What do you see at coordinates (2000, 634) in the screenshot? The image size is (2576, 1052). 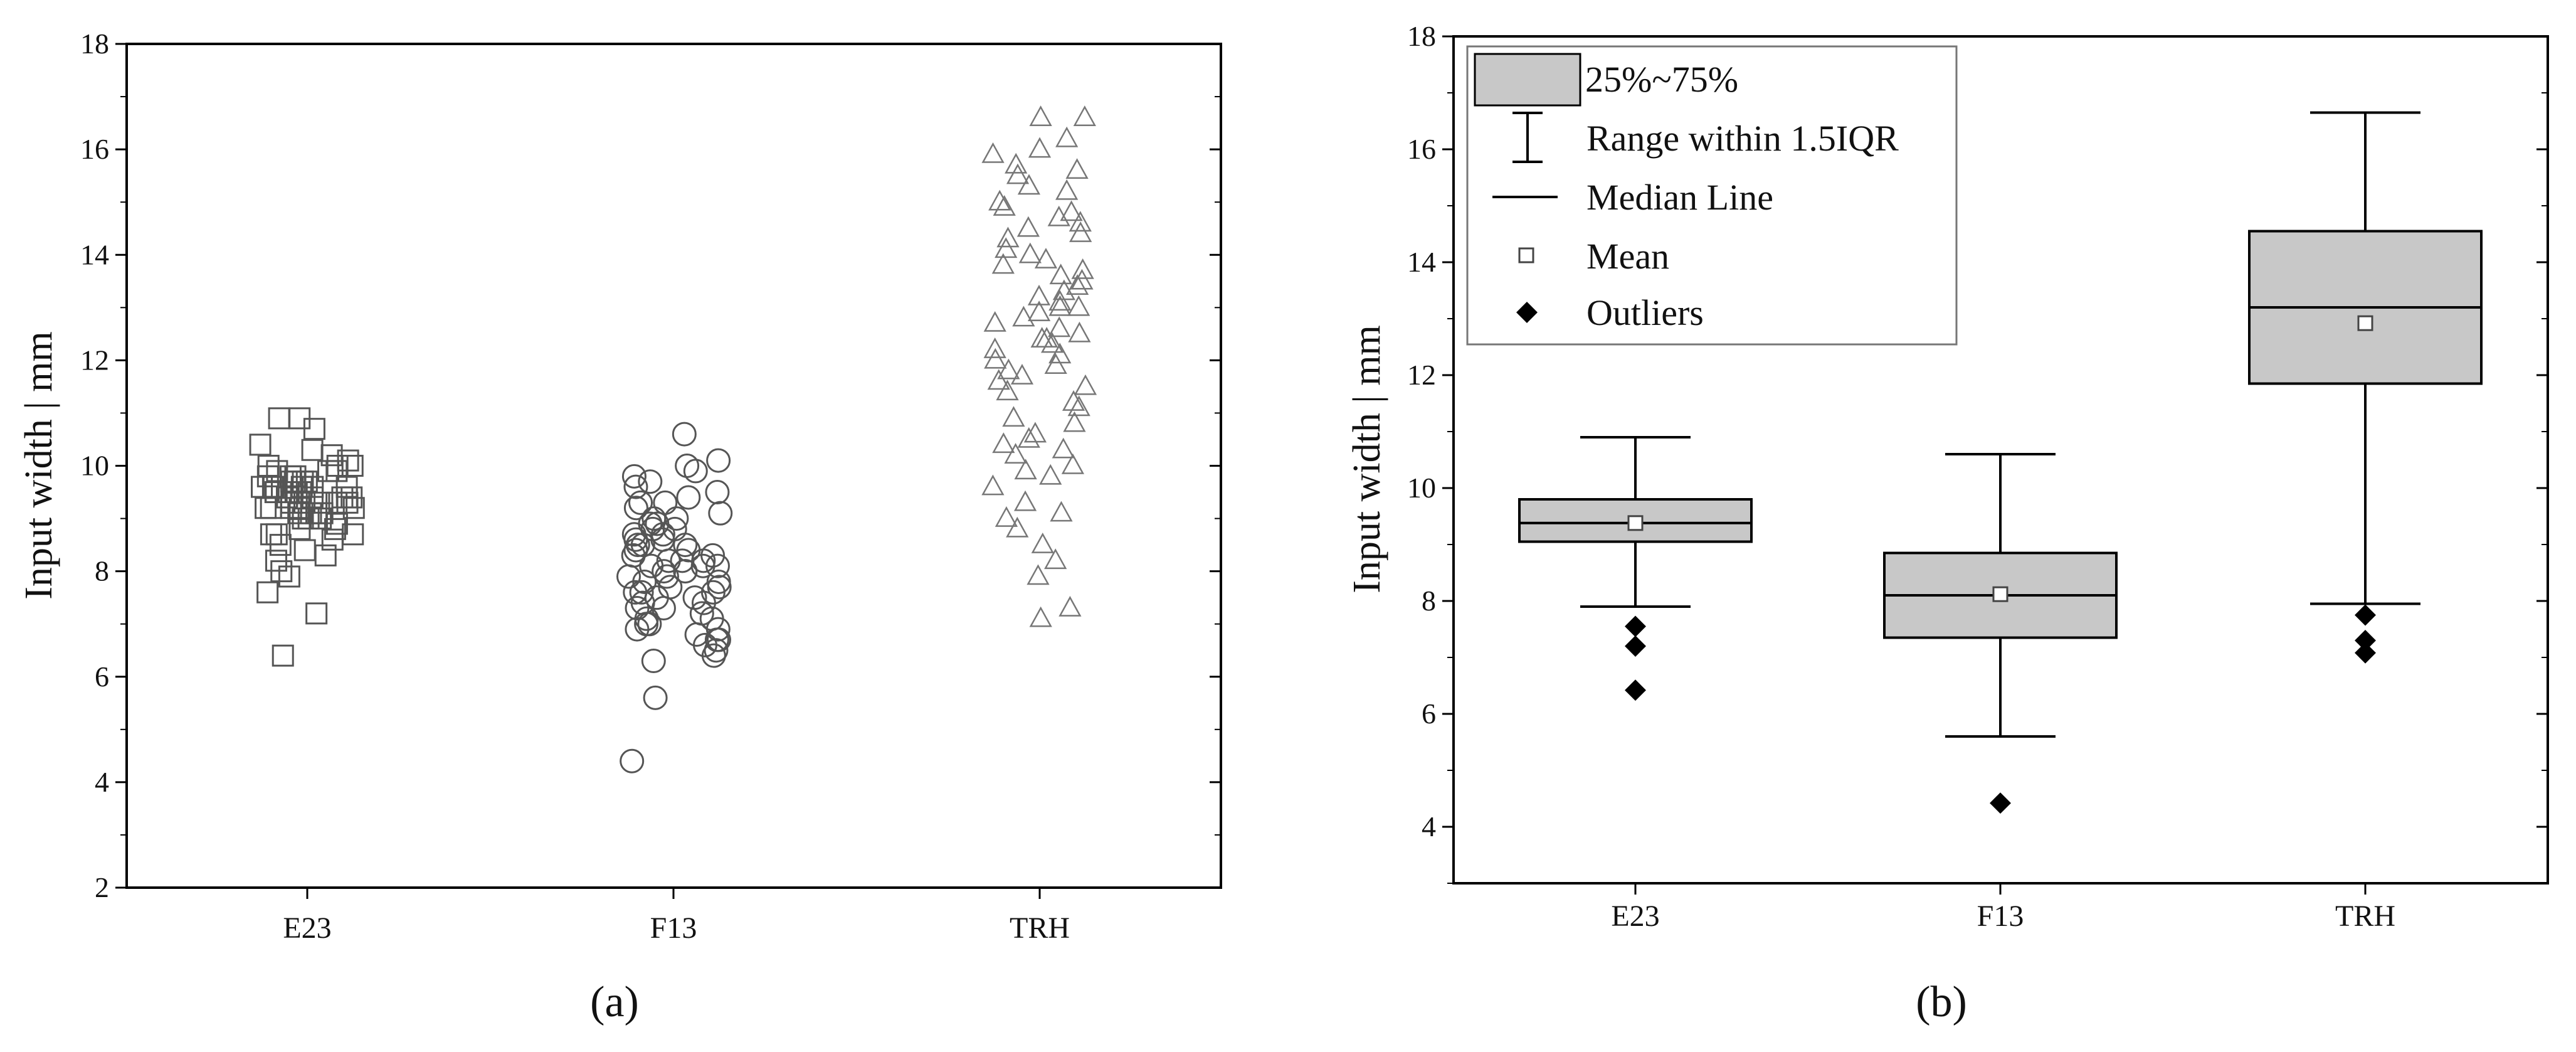 I see `box-f13` at bounding box center [2000, 634].